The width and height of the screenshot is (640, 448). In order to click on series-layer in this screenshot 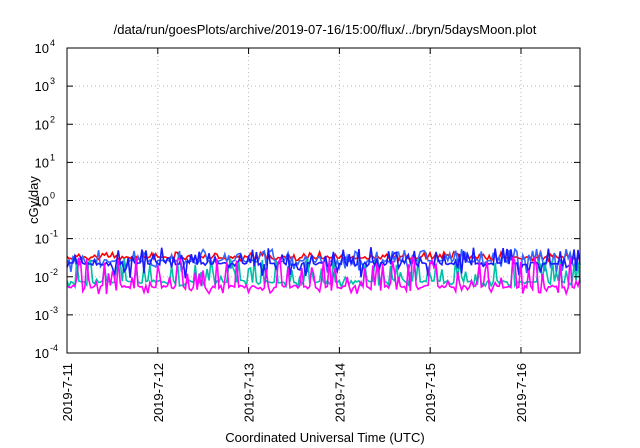, I will do `click(323, 272)`.